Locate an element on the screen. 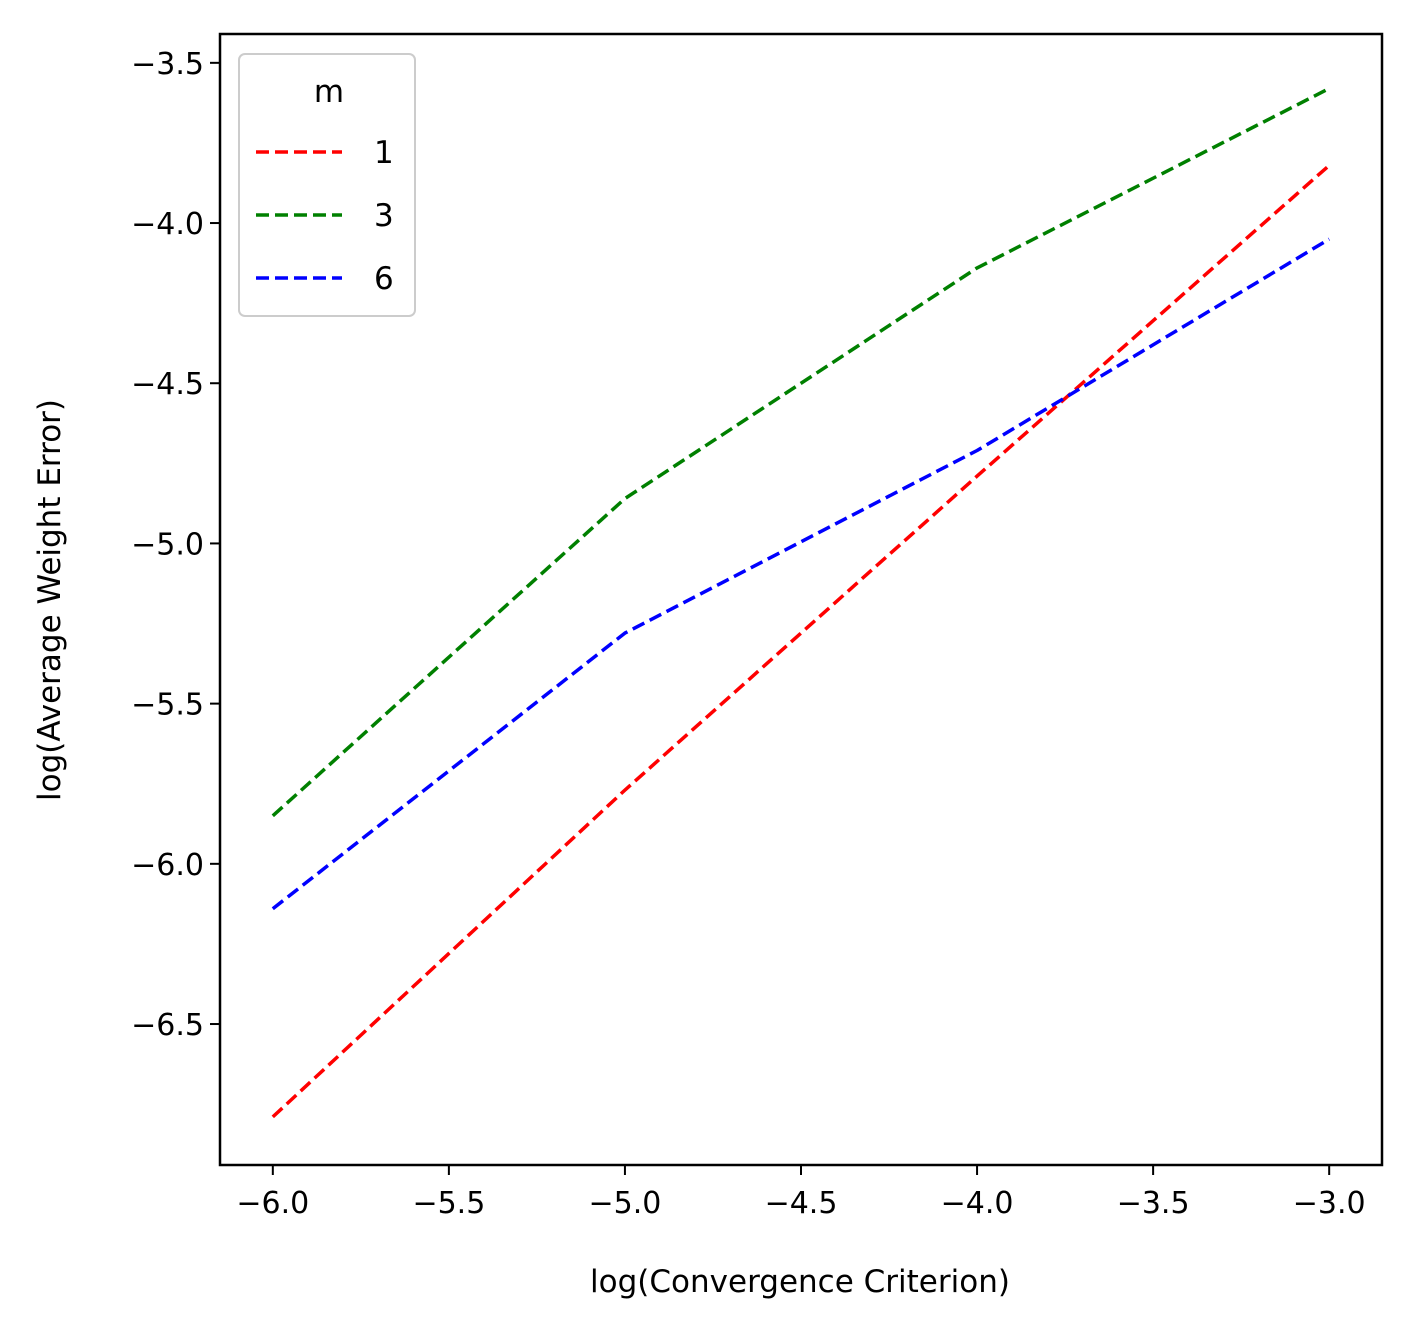 The image size is (1414, 1325). y-tick-label: −5.5 is located at coordinates (167, 705).